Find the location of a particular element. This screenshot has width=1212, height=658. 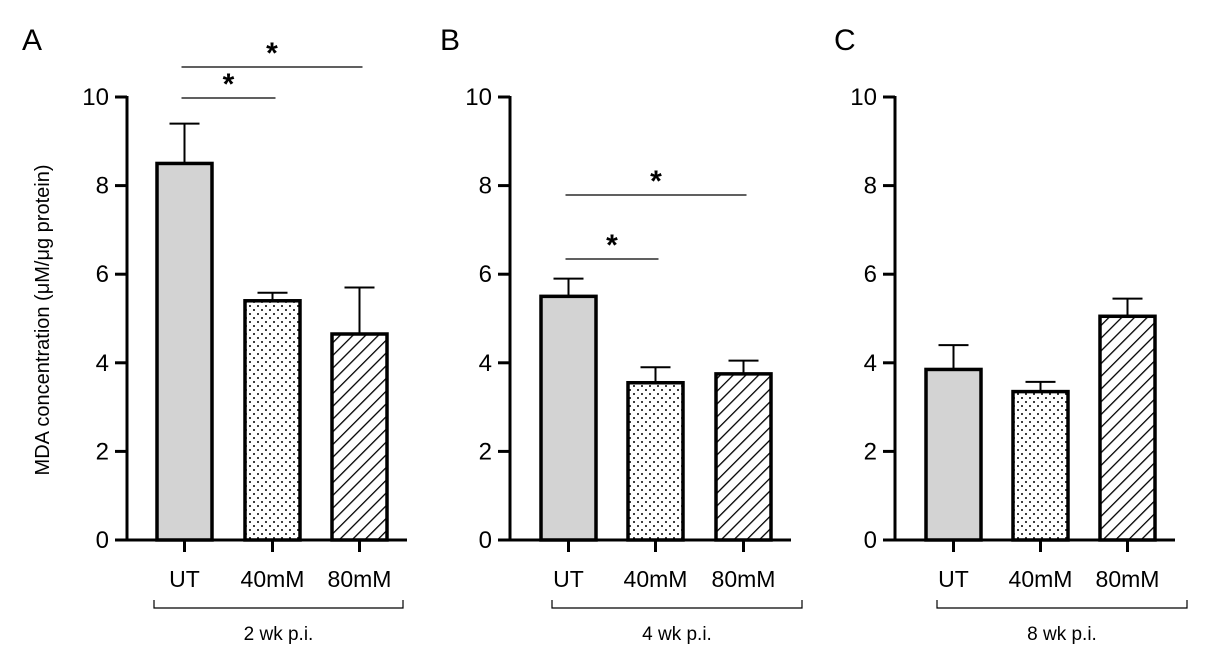

x-tick-label-a-80mM: 80mM is located at coordinates (360, 579).